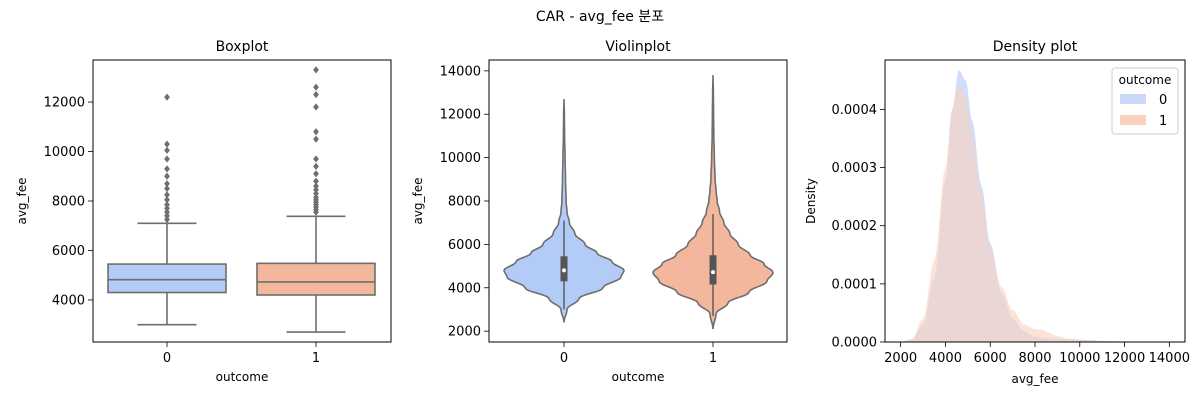 The image size is (1200, 400). I want to click on violinplot-ytick-label-1: 4000, so click(464, 288).